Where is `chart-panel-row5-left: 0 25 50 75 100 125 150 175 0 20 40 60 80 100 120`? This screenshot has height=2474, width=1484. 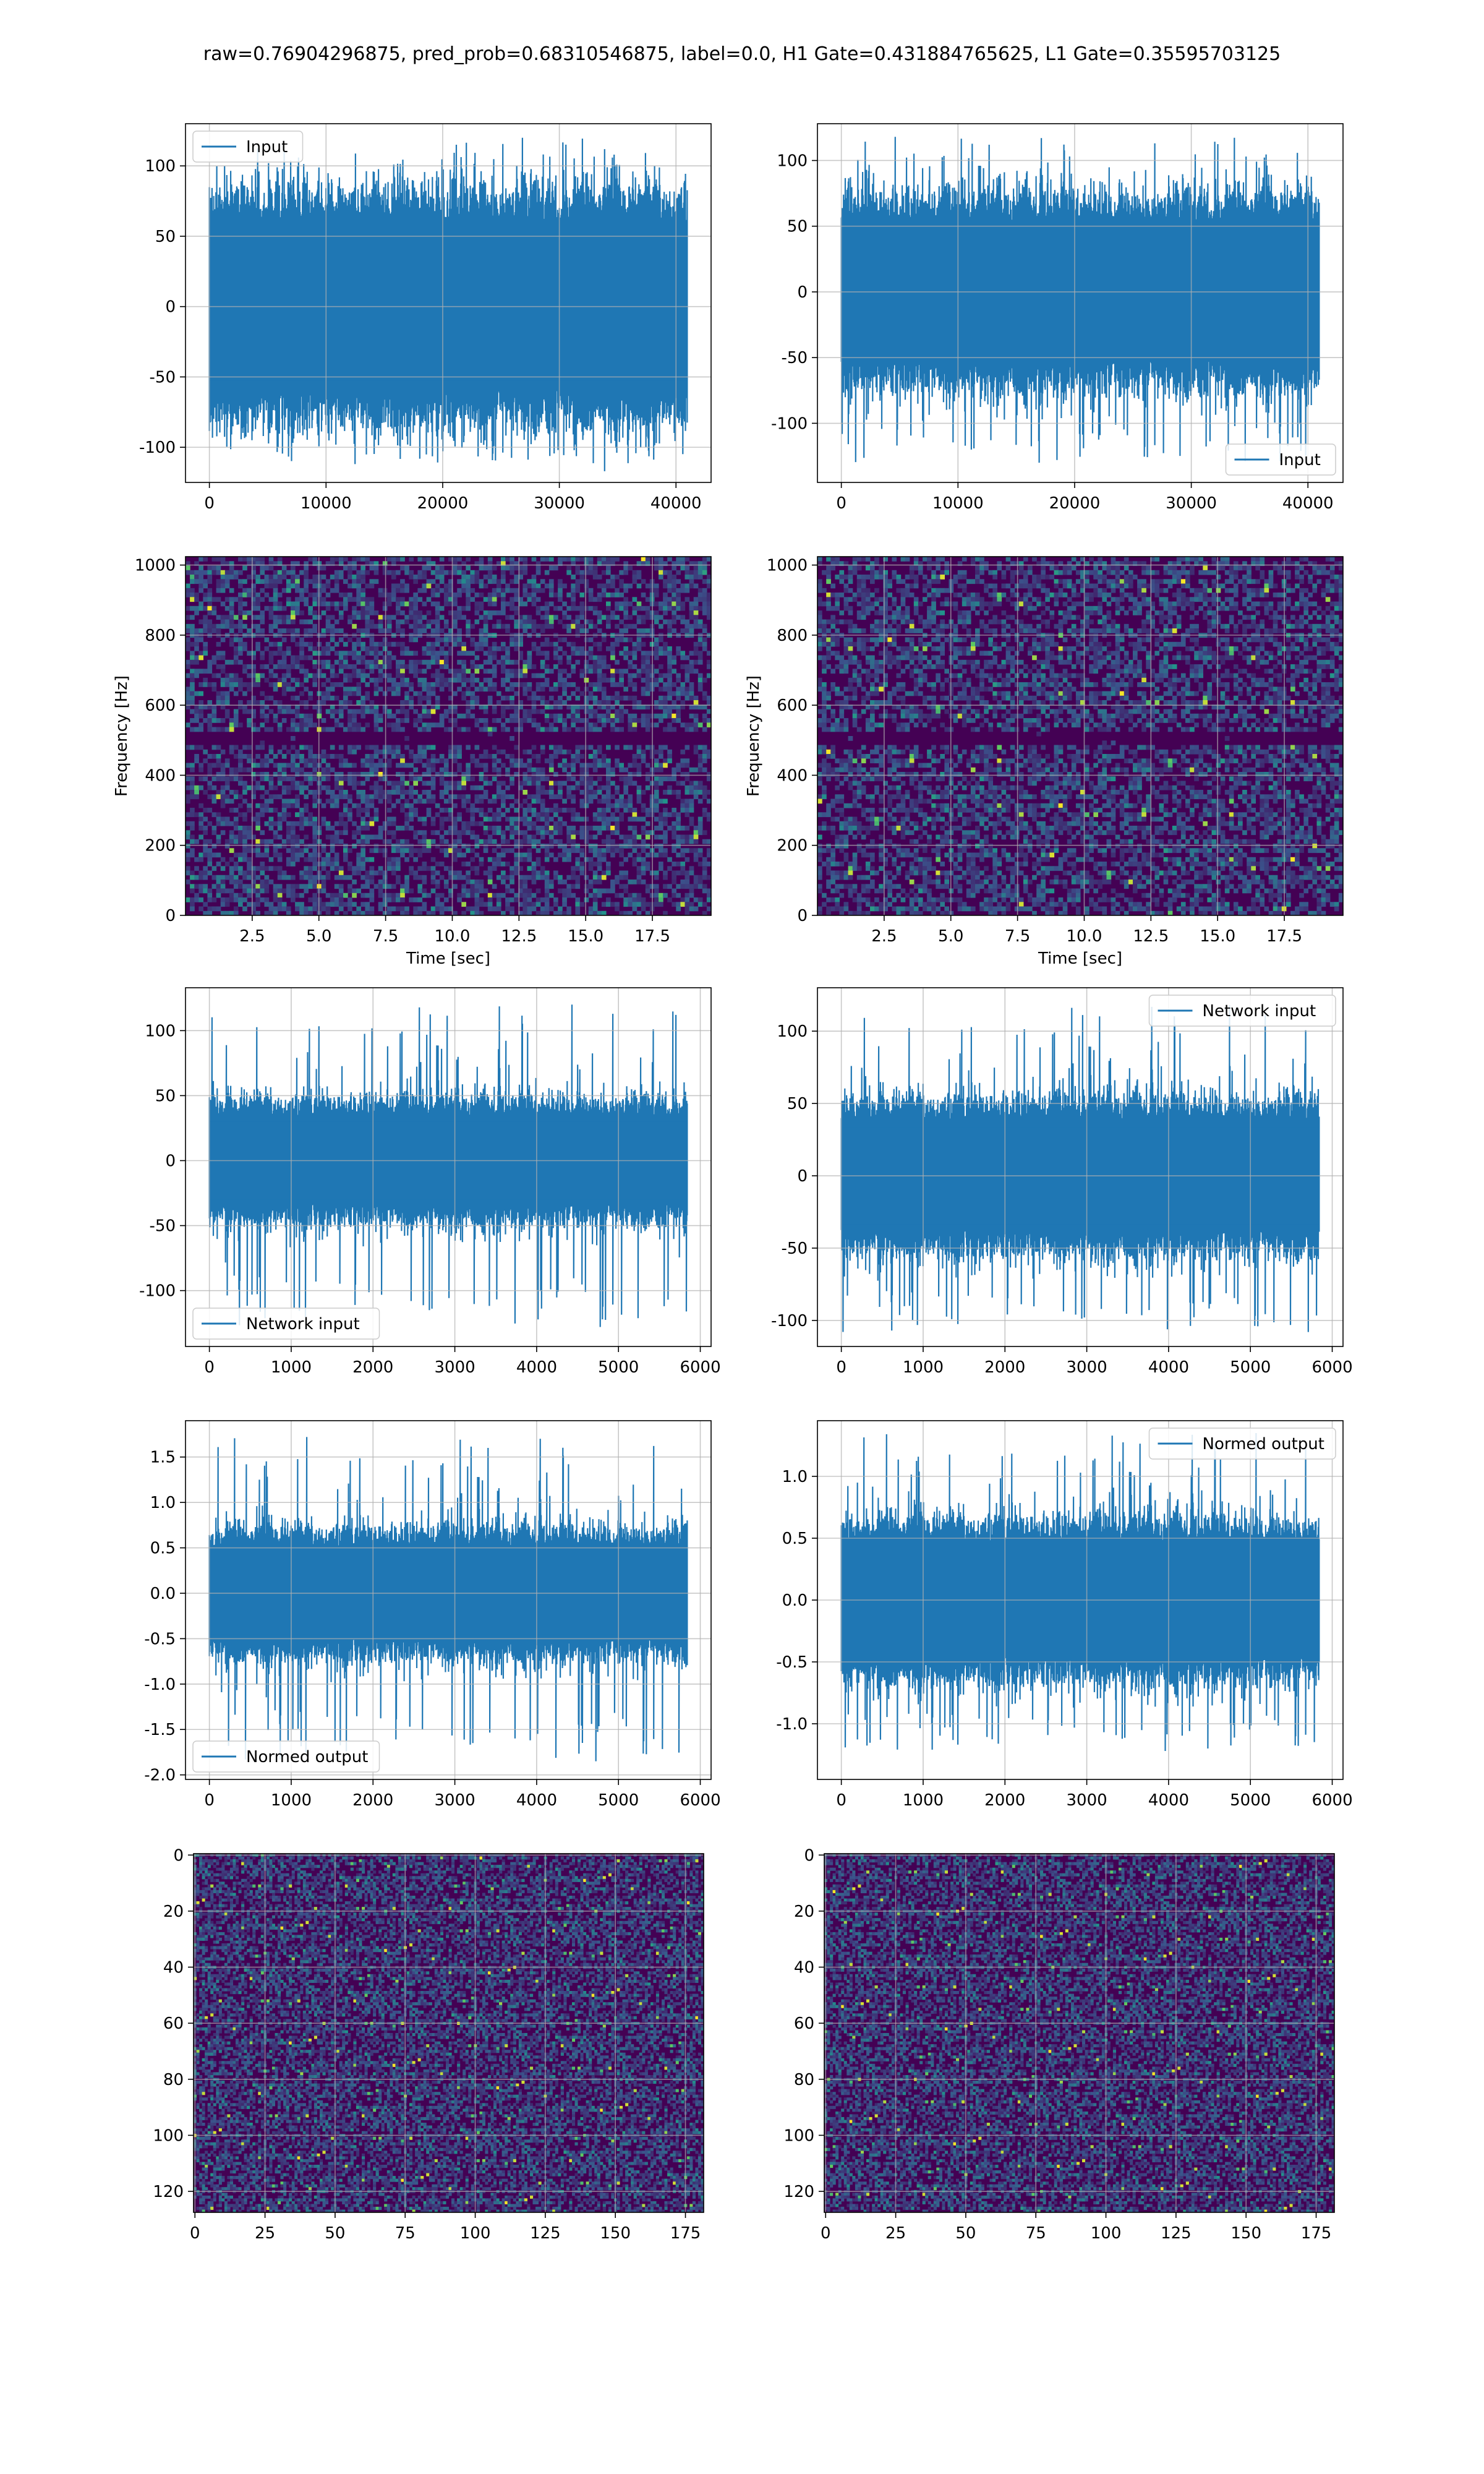
chart-panel-row5-left: 0 25 50 75 100 125 150 175 0 20 40 60 80 100 120 is located at coordinates (428, 2044).